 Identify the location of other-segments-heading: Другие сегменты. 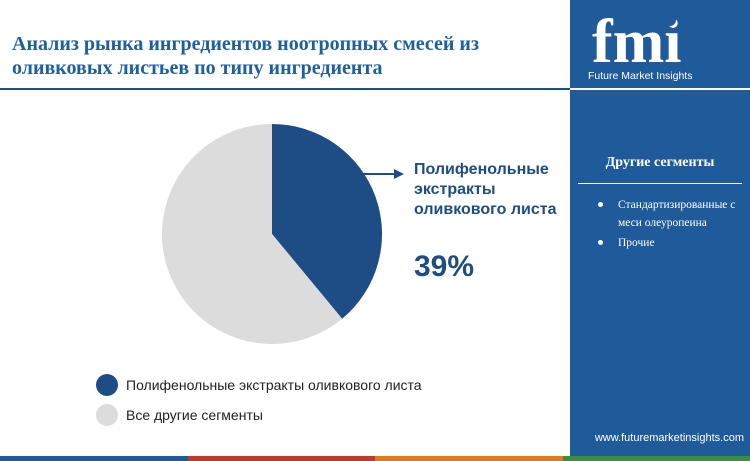
(660, 162).